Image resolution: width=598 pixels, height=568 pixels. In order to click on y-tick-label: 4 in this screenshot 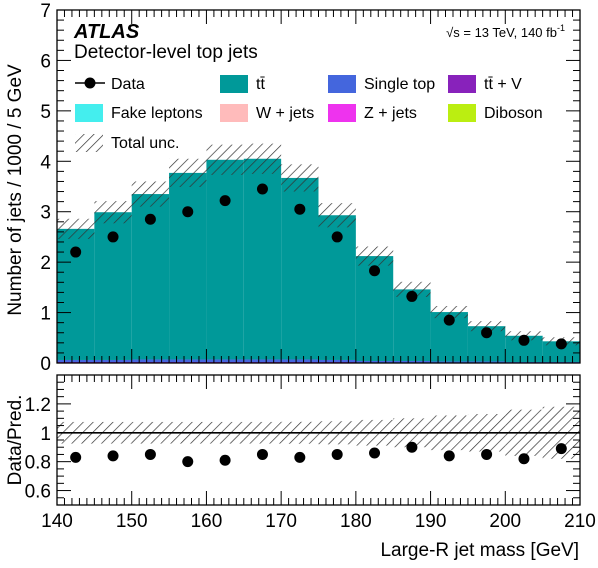, I will do `click(45, 162)`.